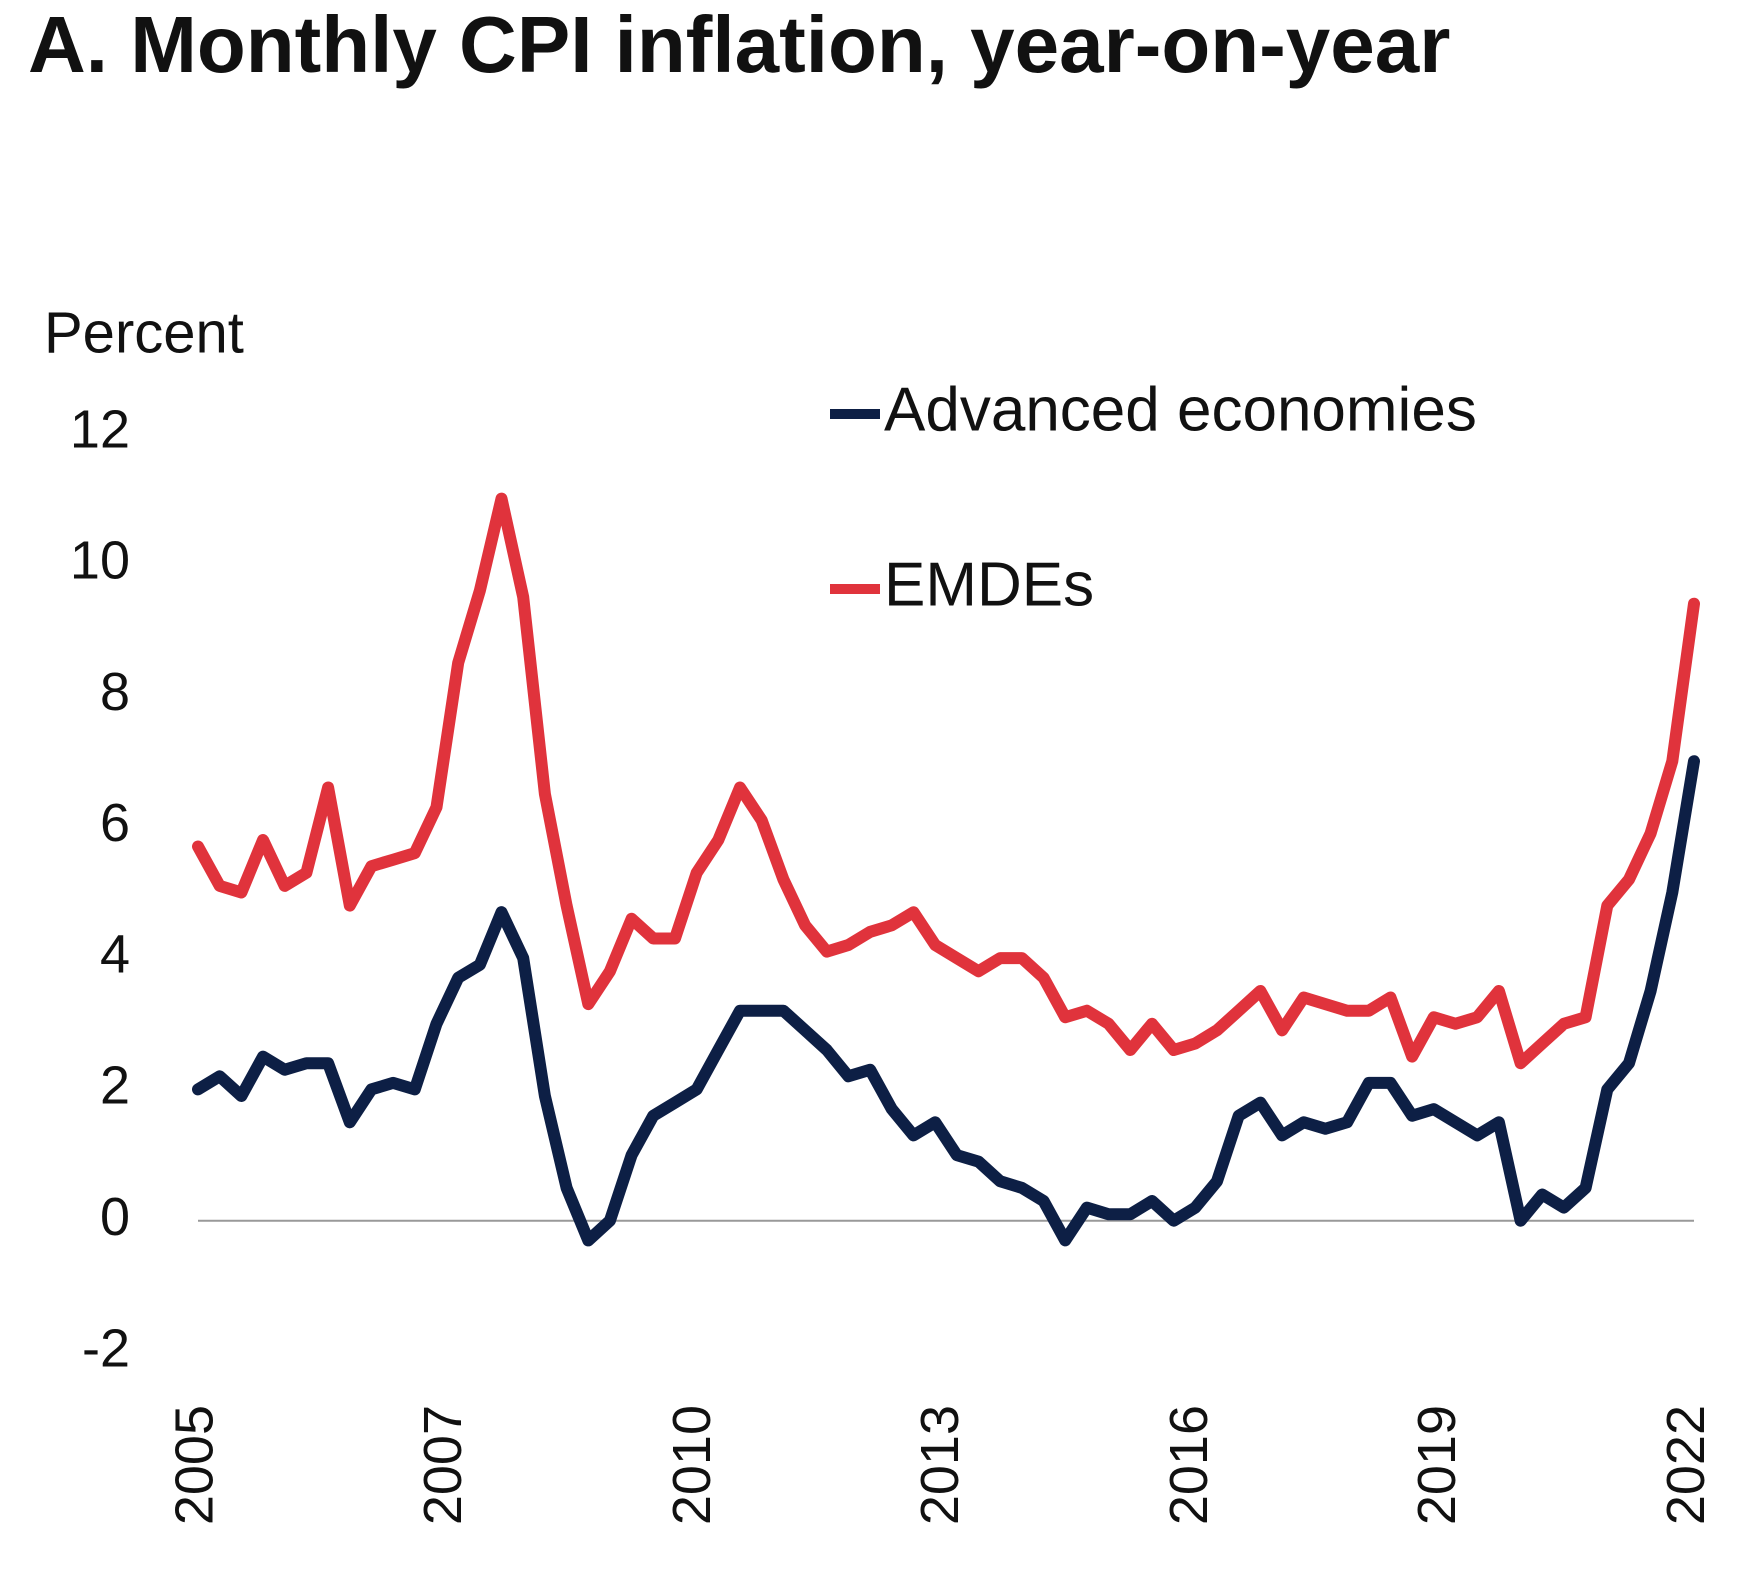  Describe the element at coordinates (194, 1465) in the screenshot. I see `x-tick-label: 2005` at that location.